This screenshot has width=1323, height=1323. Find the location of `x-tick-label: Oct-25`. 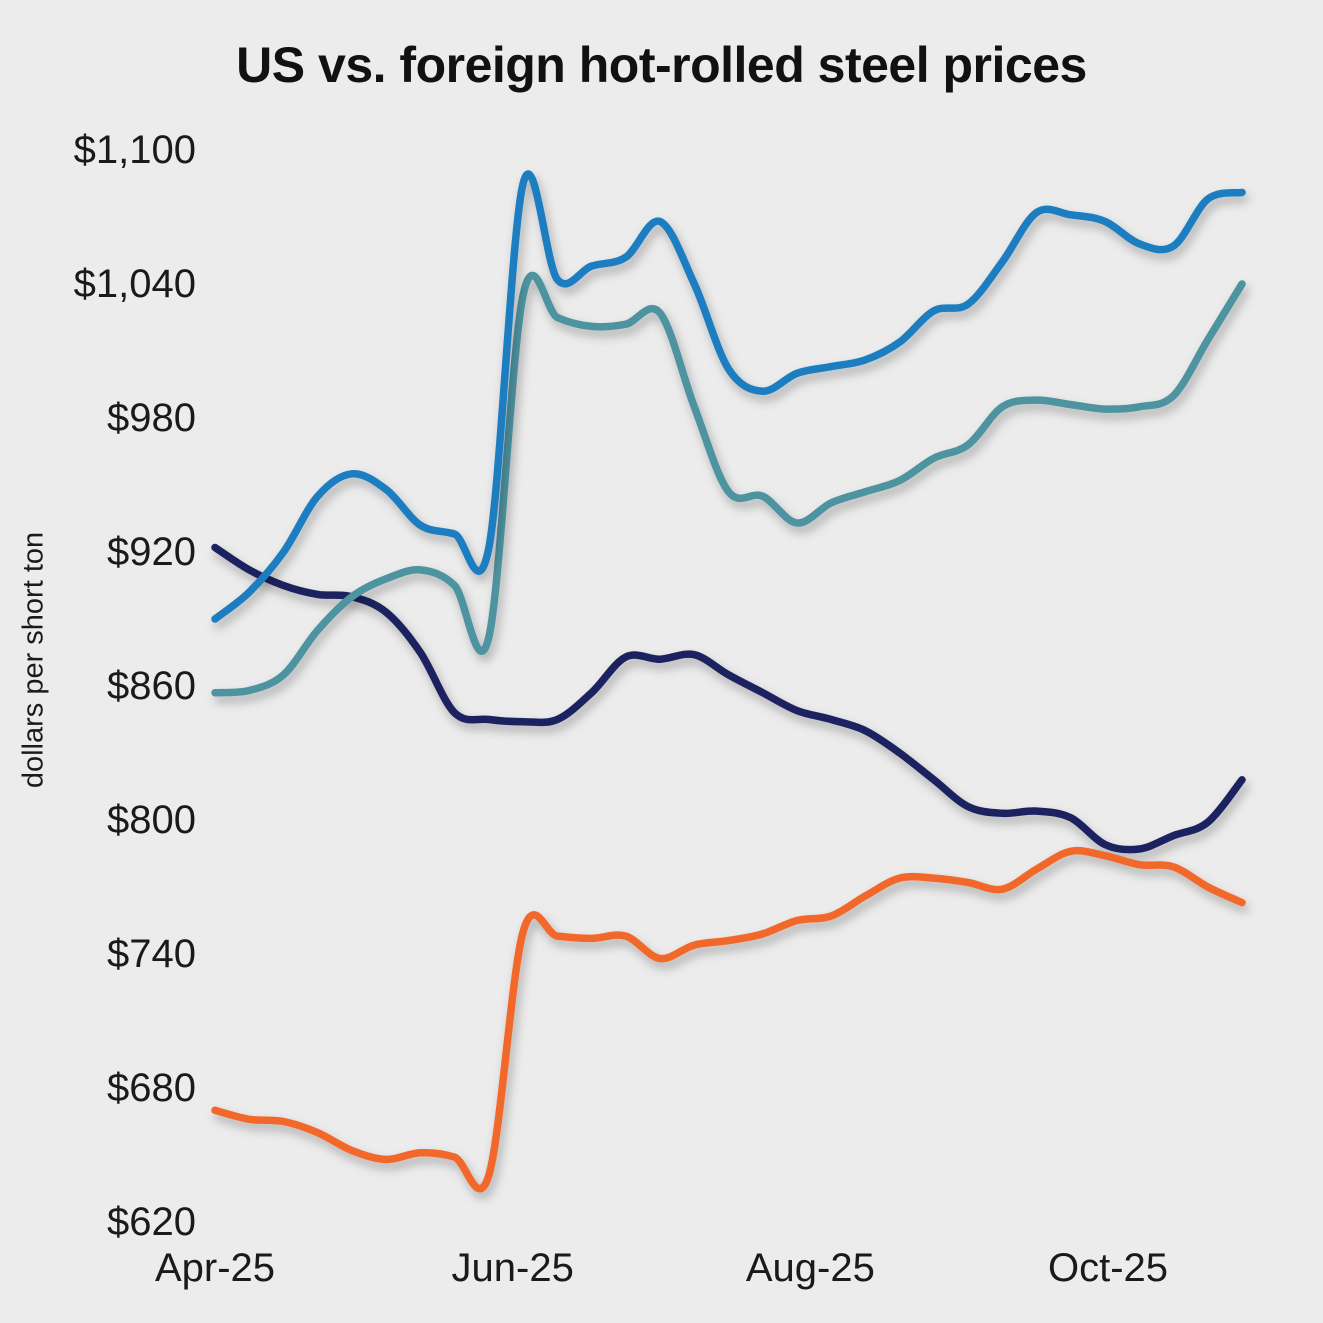

x-tick-label: Oct-25 is located at coordinates (1108, 1268).